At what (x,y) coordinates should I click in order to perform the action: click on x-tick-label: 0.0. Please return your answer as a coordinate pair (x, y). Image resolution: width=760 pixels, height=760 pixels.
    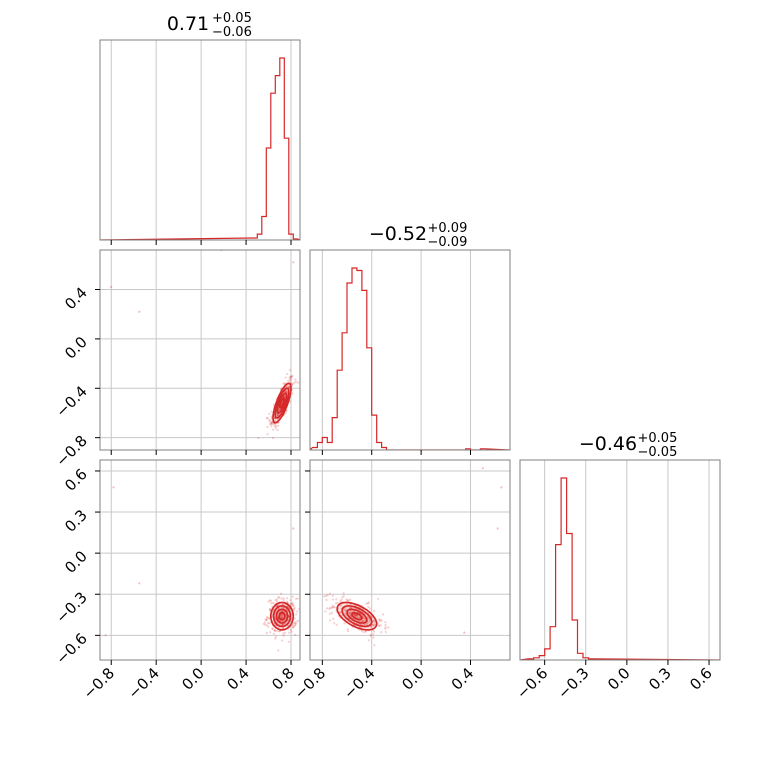
    Looking at the image, I should click on (619, 679).